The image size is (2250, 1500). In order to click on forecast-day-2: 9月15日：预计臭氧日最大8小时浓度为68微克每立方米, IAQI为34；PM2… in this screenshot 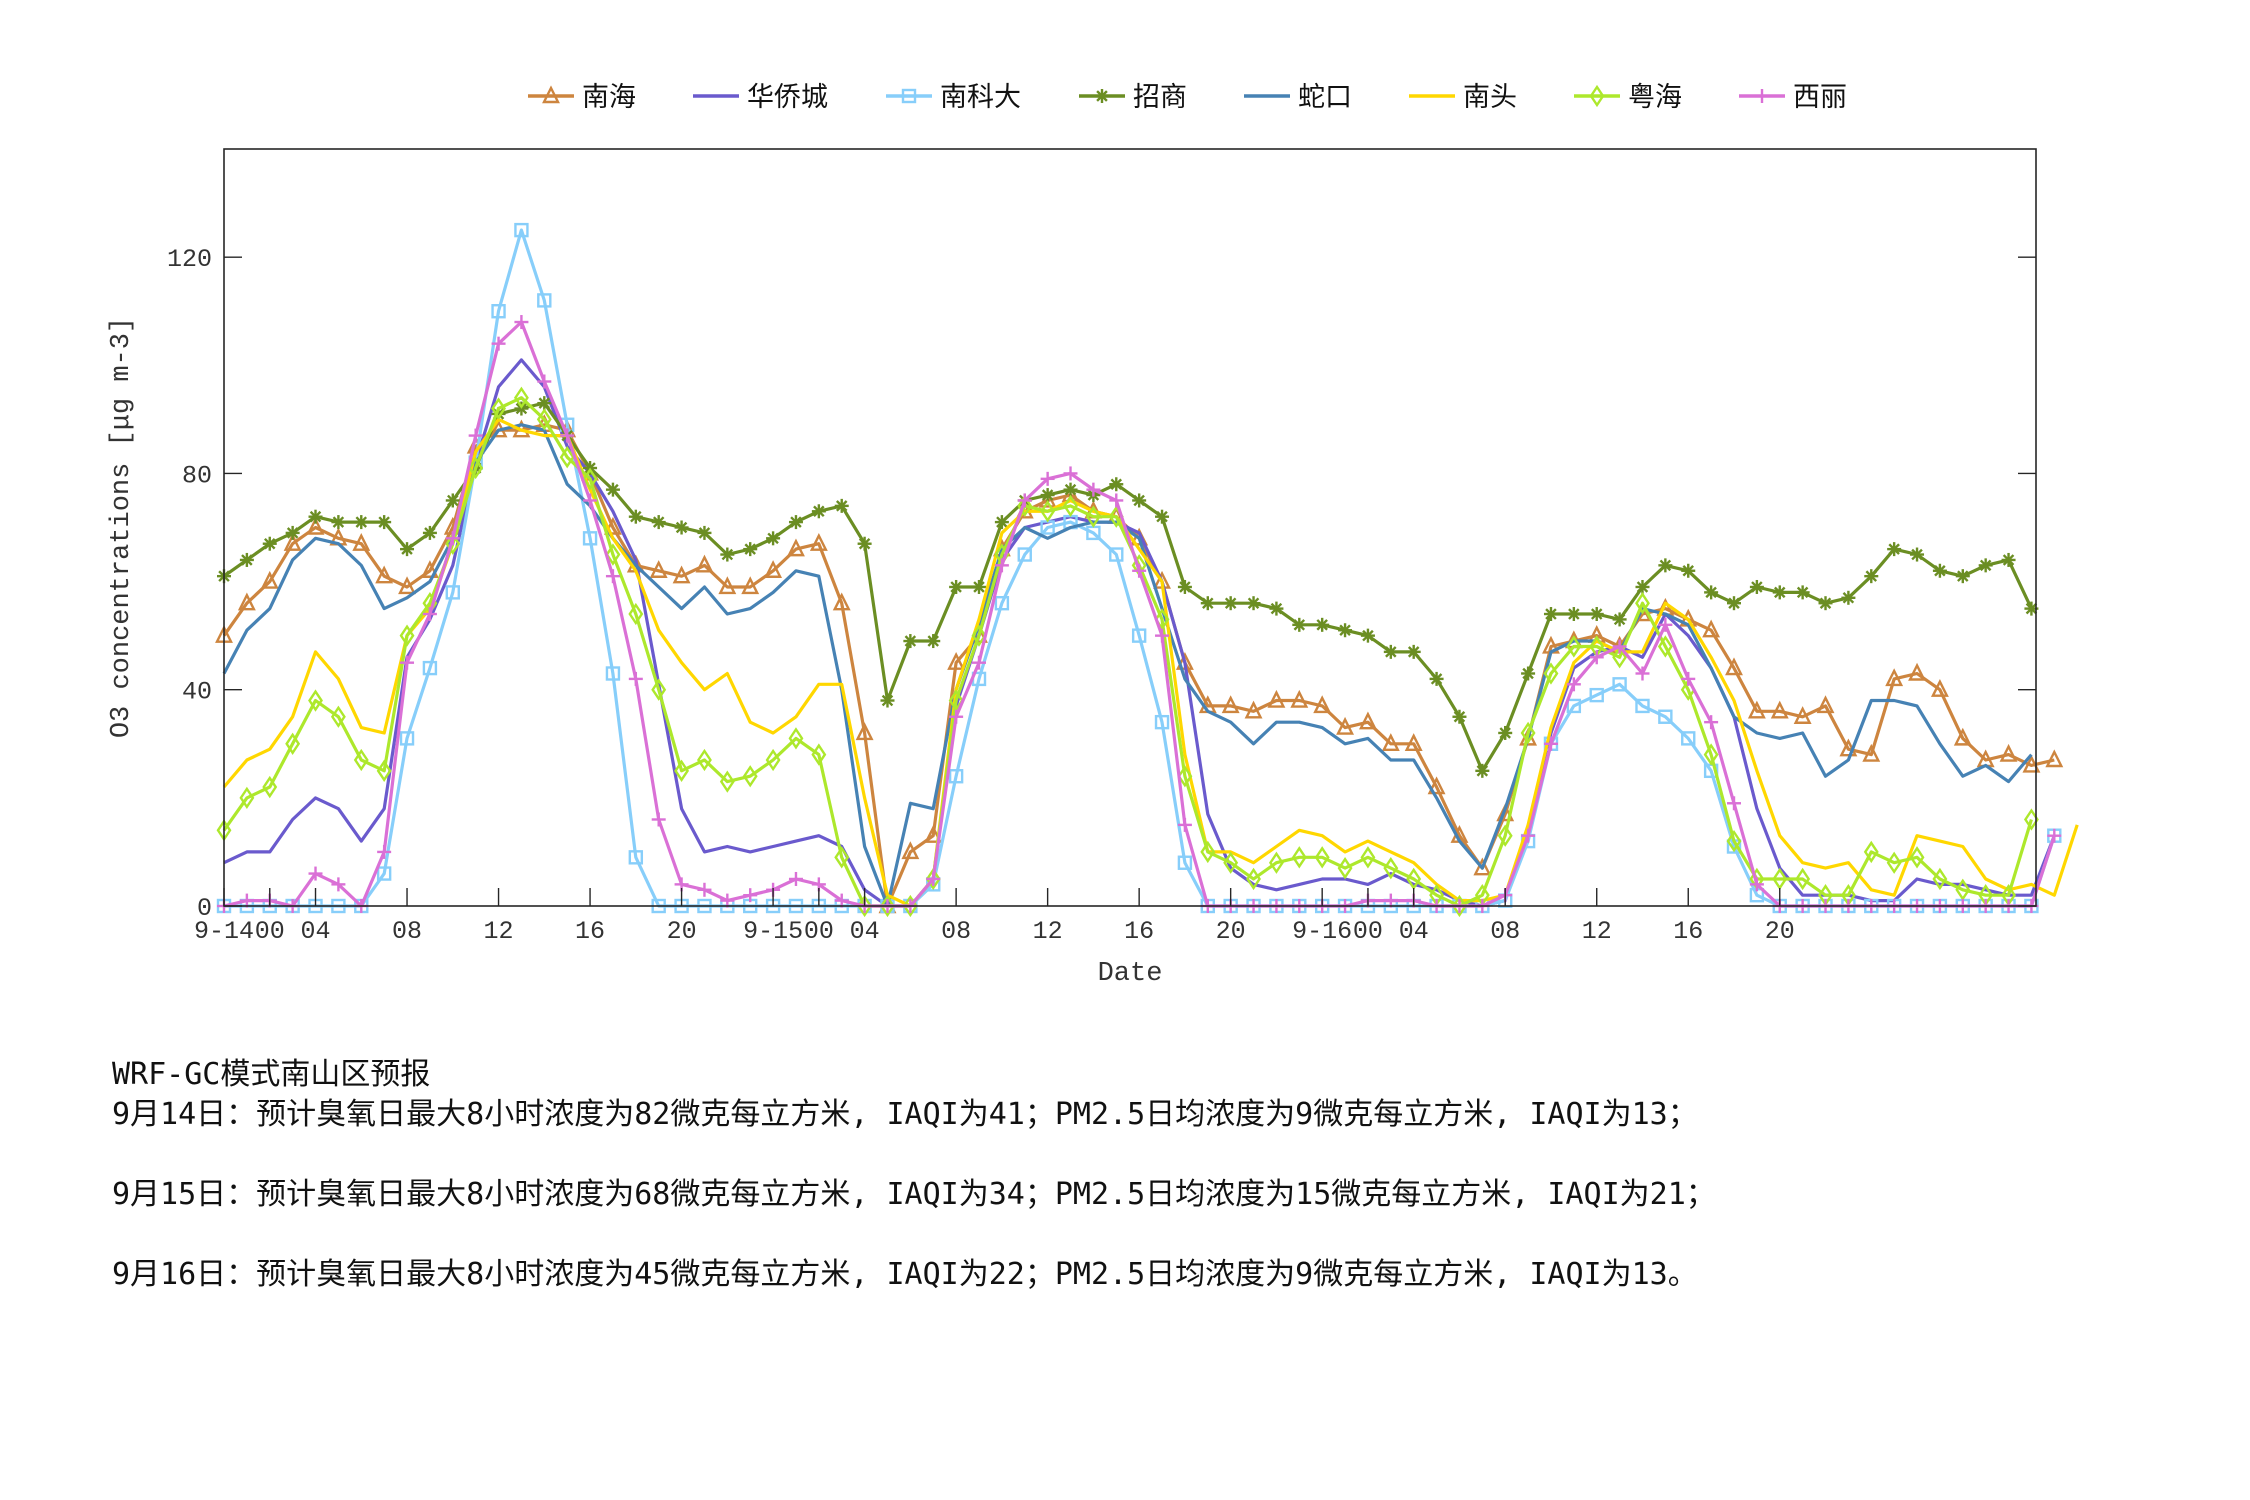, I will do `click(914, 1194)`.